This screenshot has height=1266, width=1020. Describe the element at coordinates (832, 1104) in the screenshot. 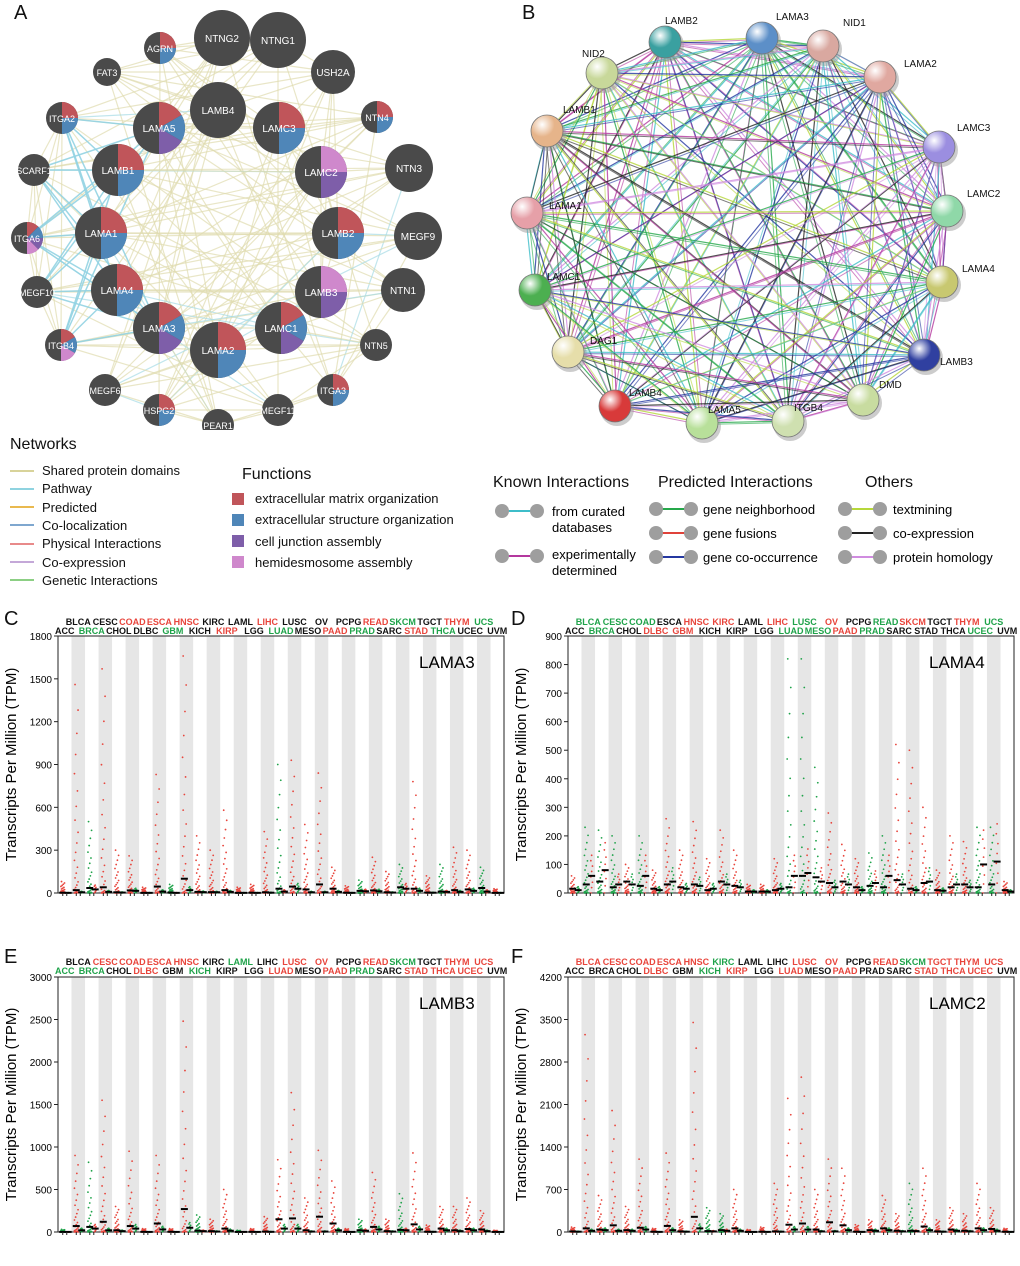

I see `category-band` at that location.